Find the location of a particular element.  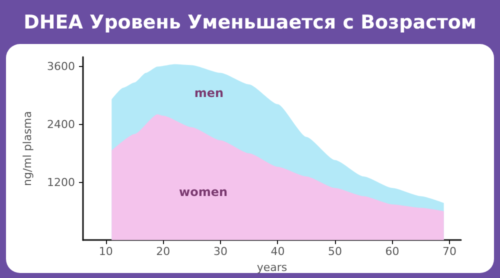

x-tick-label: 40 is located at coordinates (277, 251).